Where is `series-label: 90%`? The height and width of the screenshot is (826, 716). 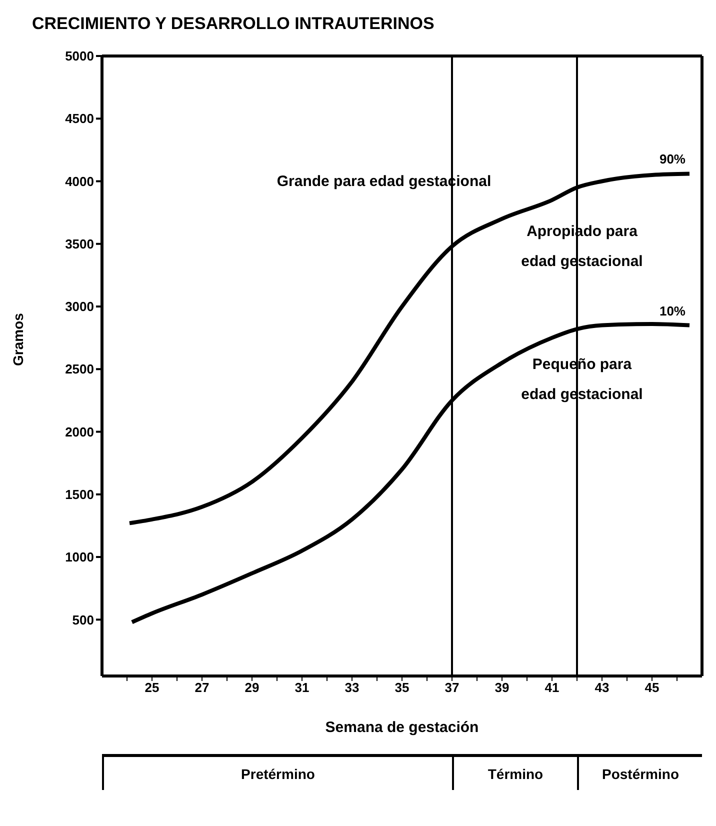 series-label: 90% is located at coordinates (672, 159).